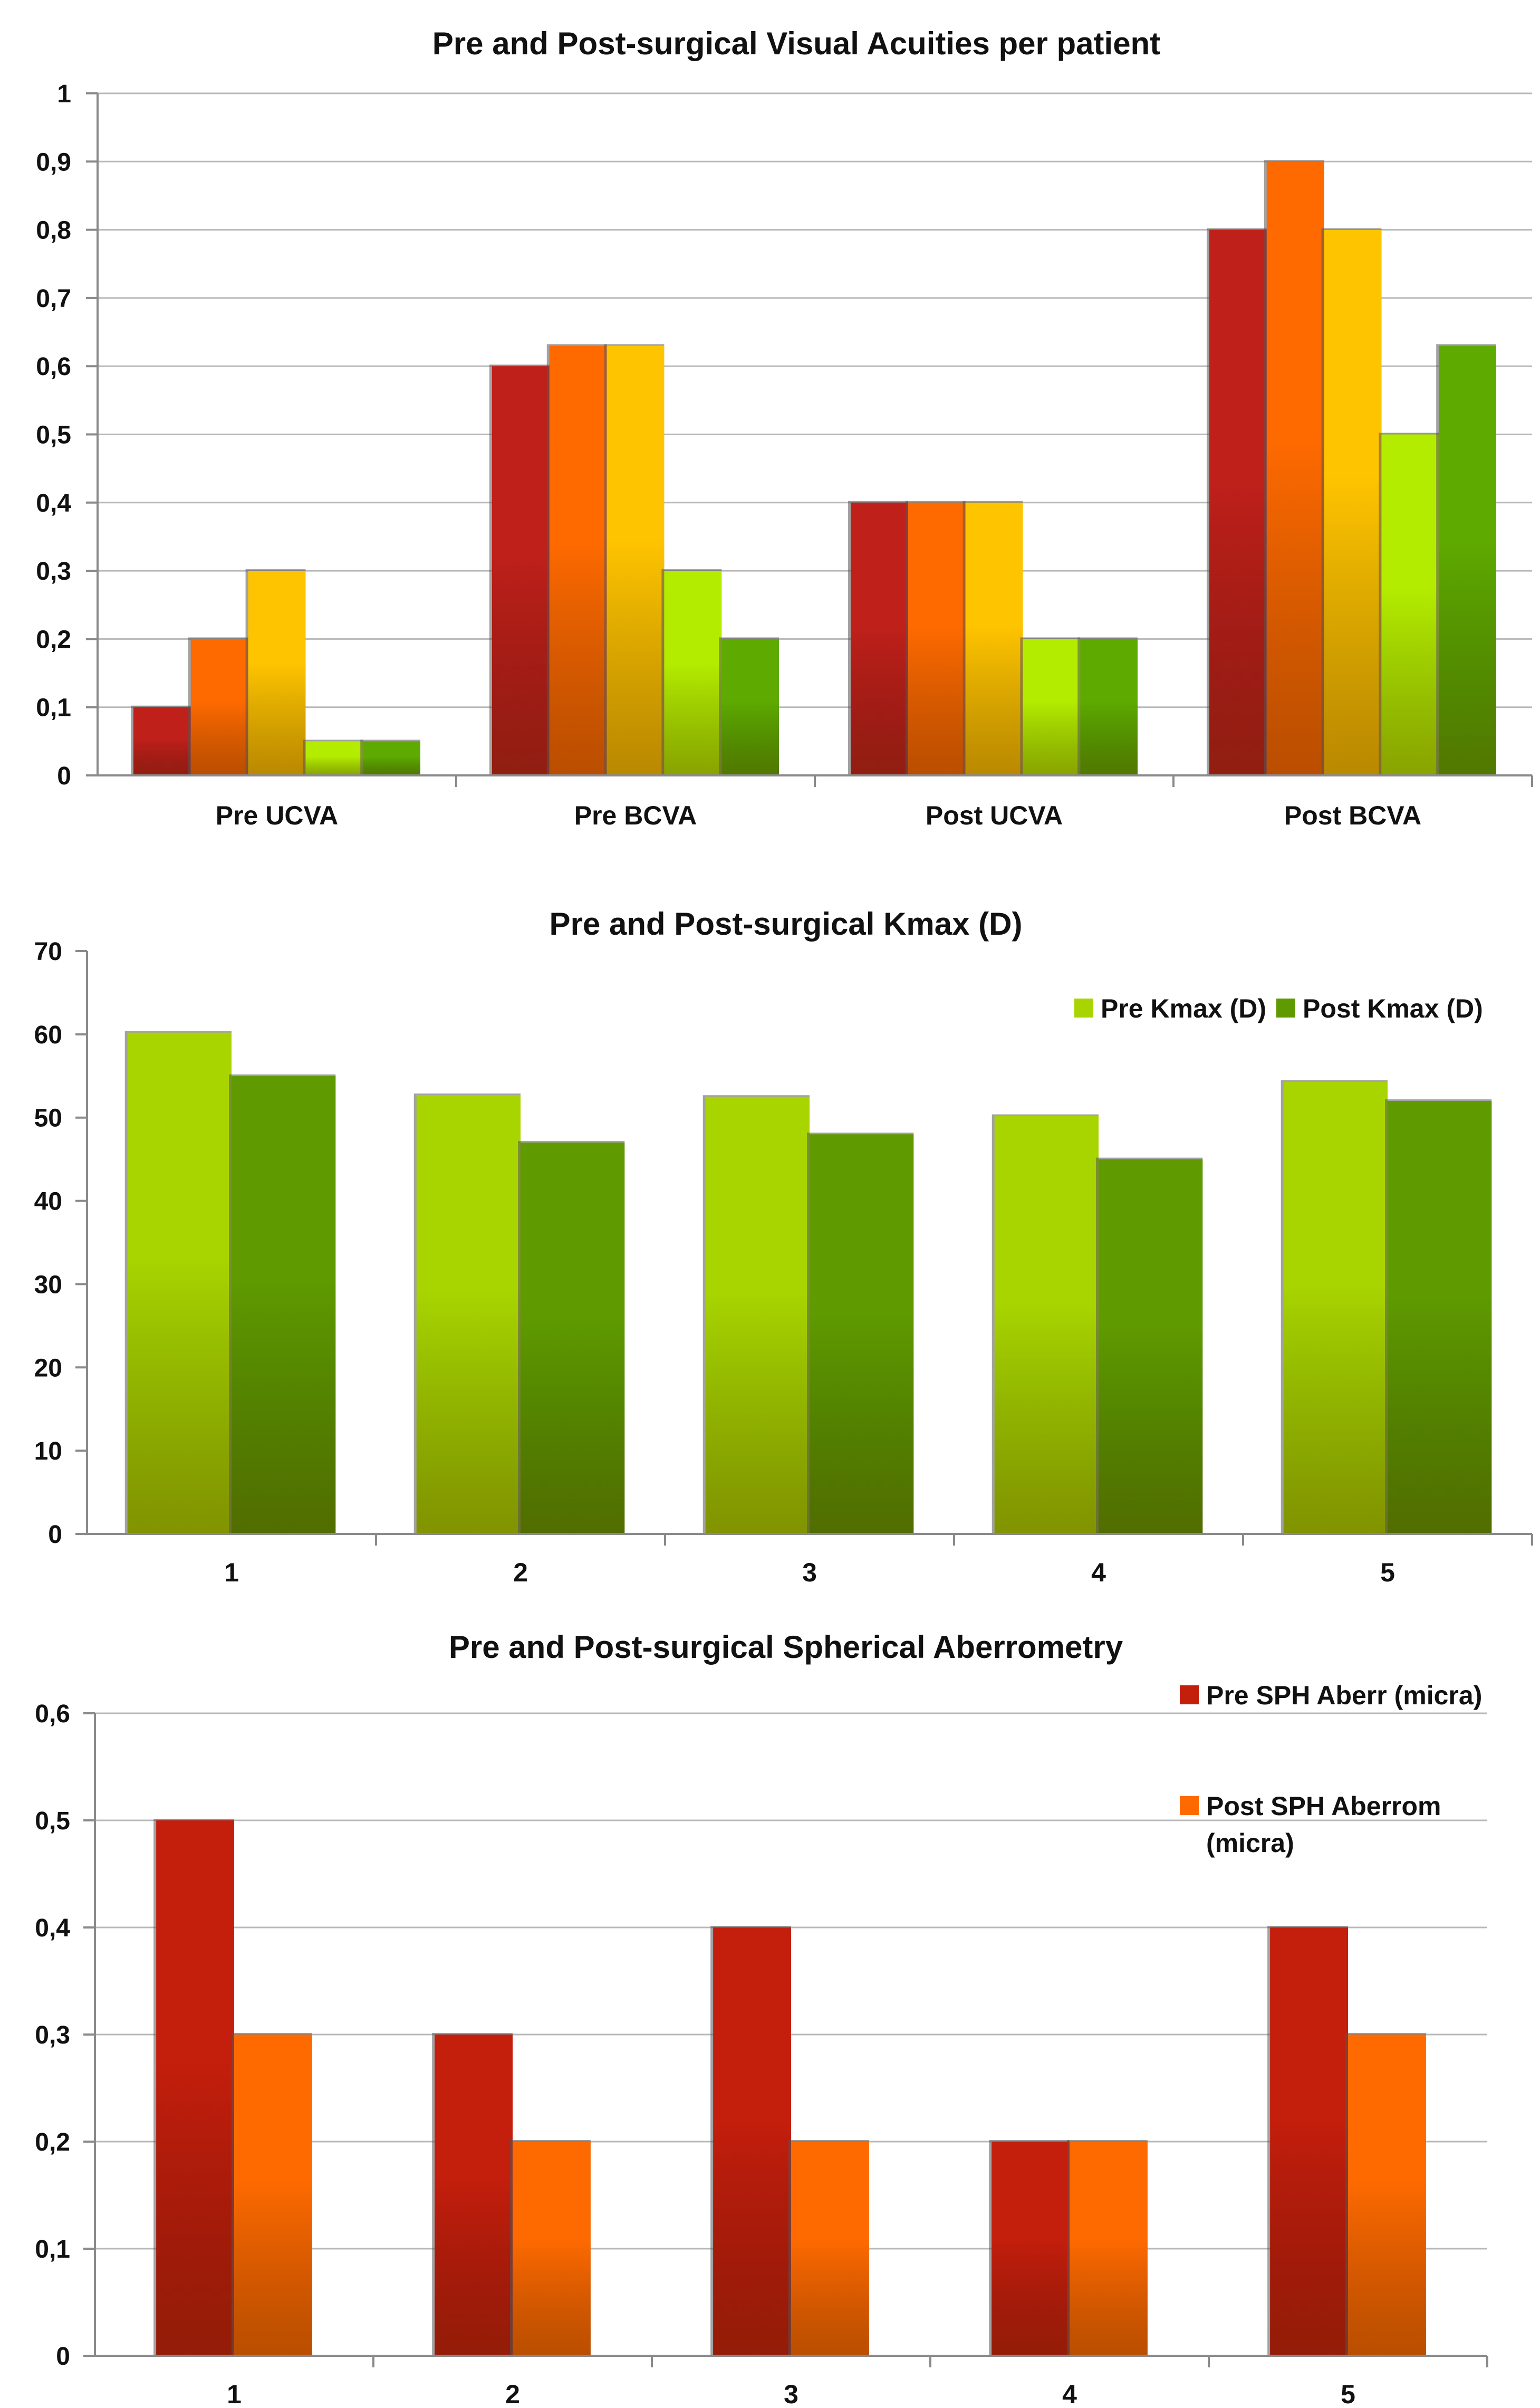  I want to click on x-category-label: Post UCVA, so click(994, 815).